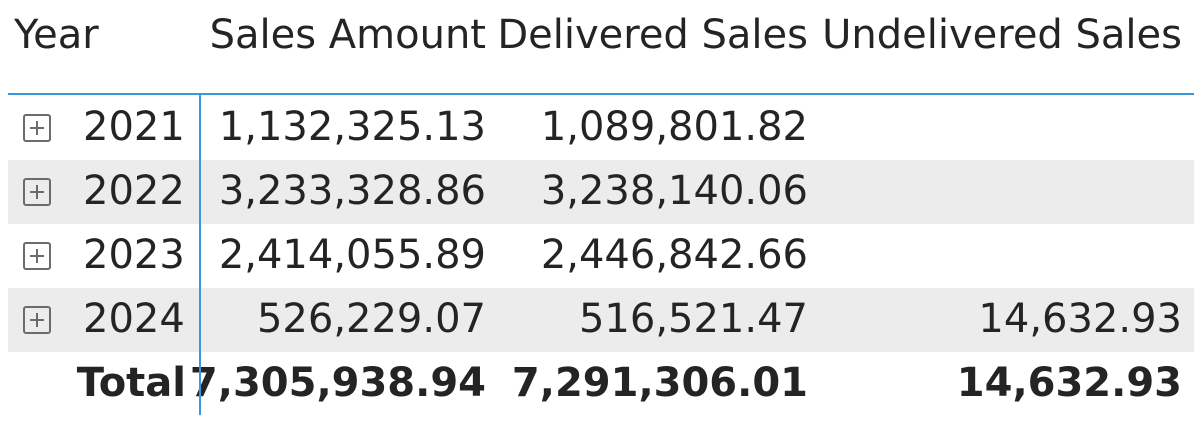 The image size is (1202, 423). I want to click on cell-delivered-sales: 516,521.47, so click(693, 319).